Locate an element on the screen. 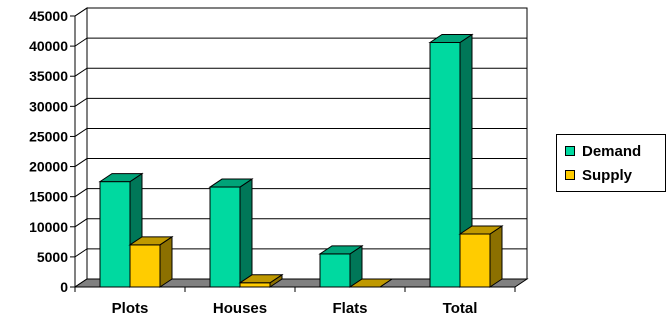 The image size is (668, 322). bar-supply-plots is located at coordinates (151, 261).